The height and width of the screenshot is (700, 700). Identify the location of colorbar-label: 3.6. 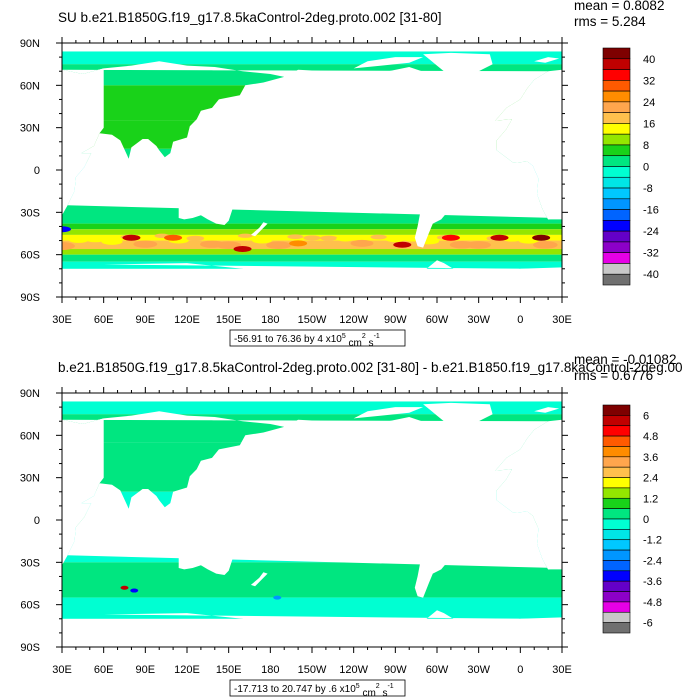
(650, 458).